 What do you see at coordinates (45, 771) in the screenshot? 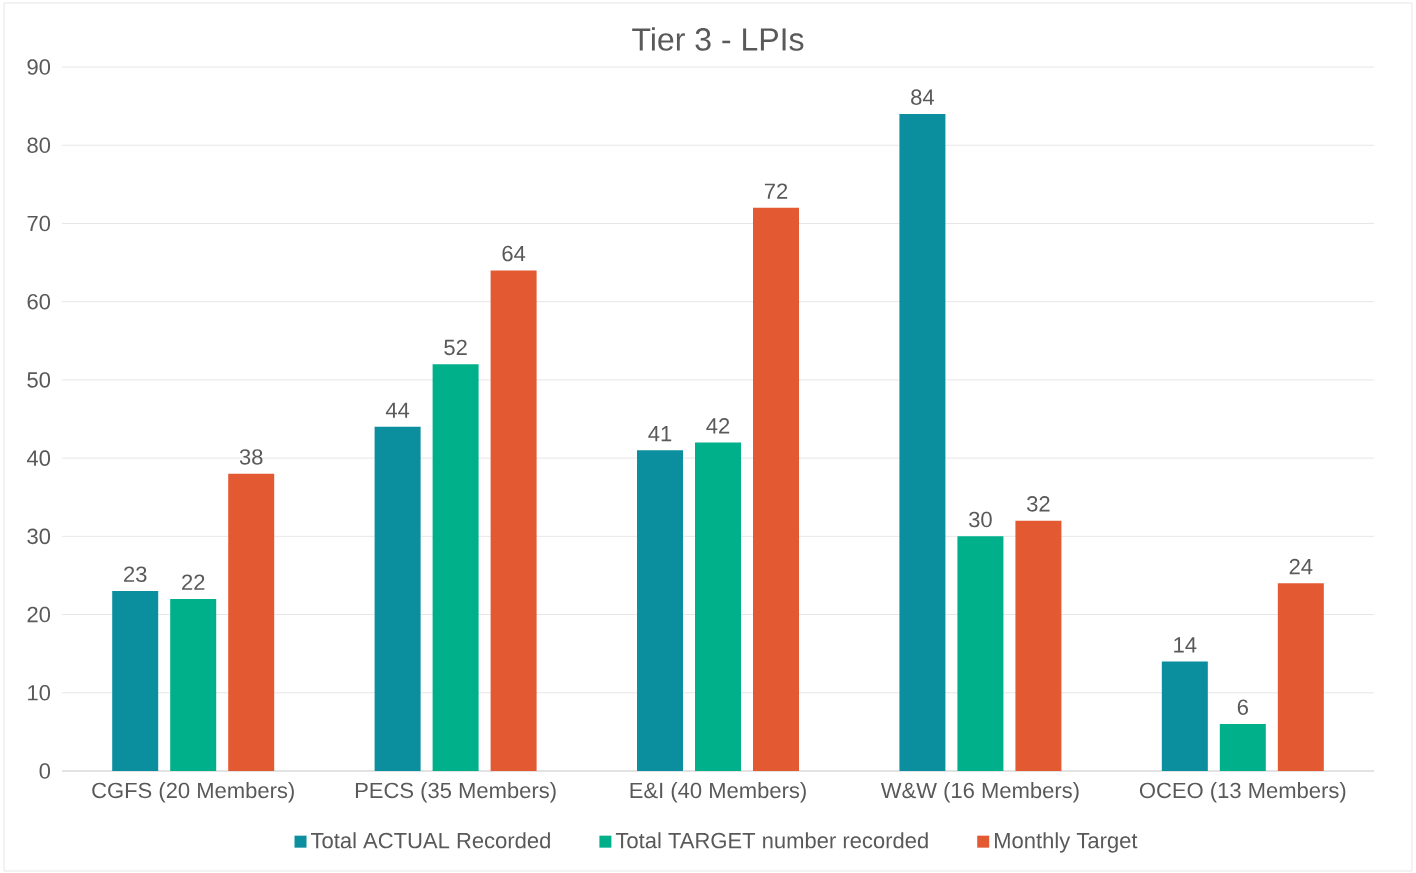
I see `y-tick-label: 0` at bounding box center [45, 771].